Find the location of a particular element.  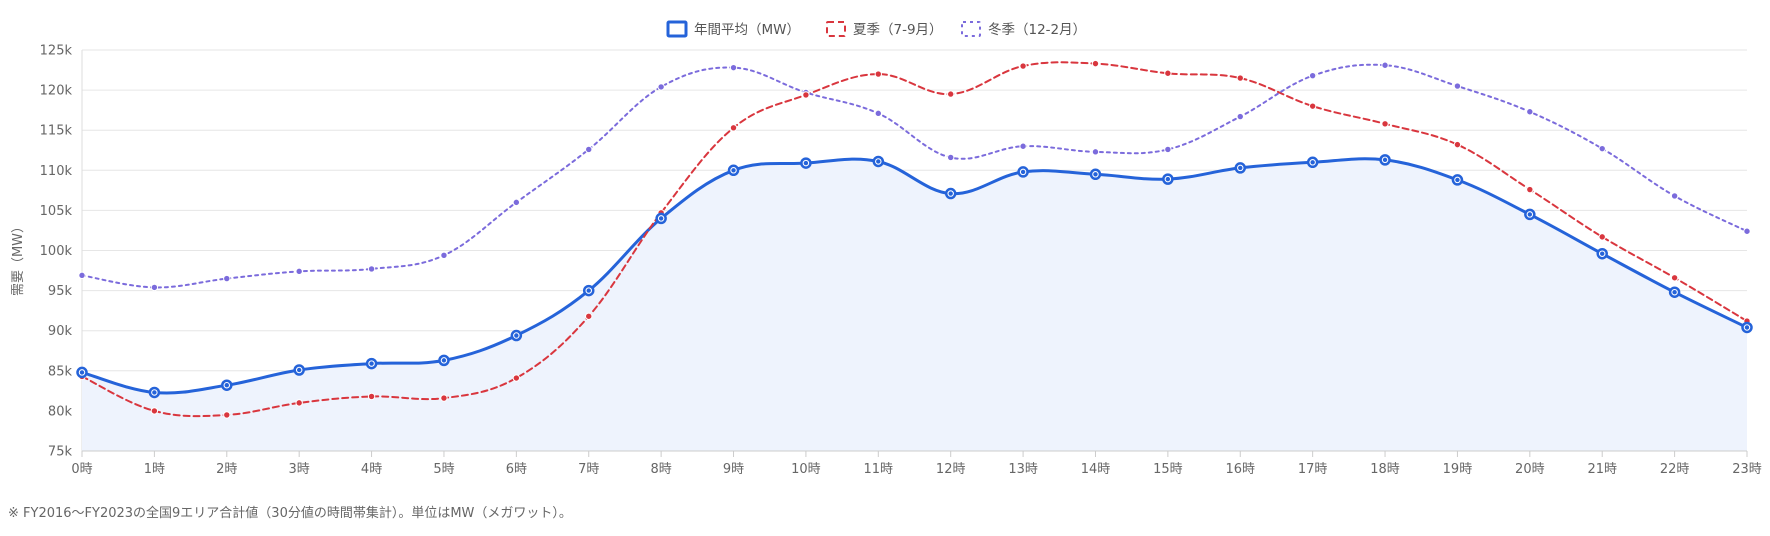

y-tick-label: 100k is located at coordinates (56, 251).